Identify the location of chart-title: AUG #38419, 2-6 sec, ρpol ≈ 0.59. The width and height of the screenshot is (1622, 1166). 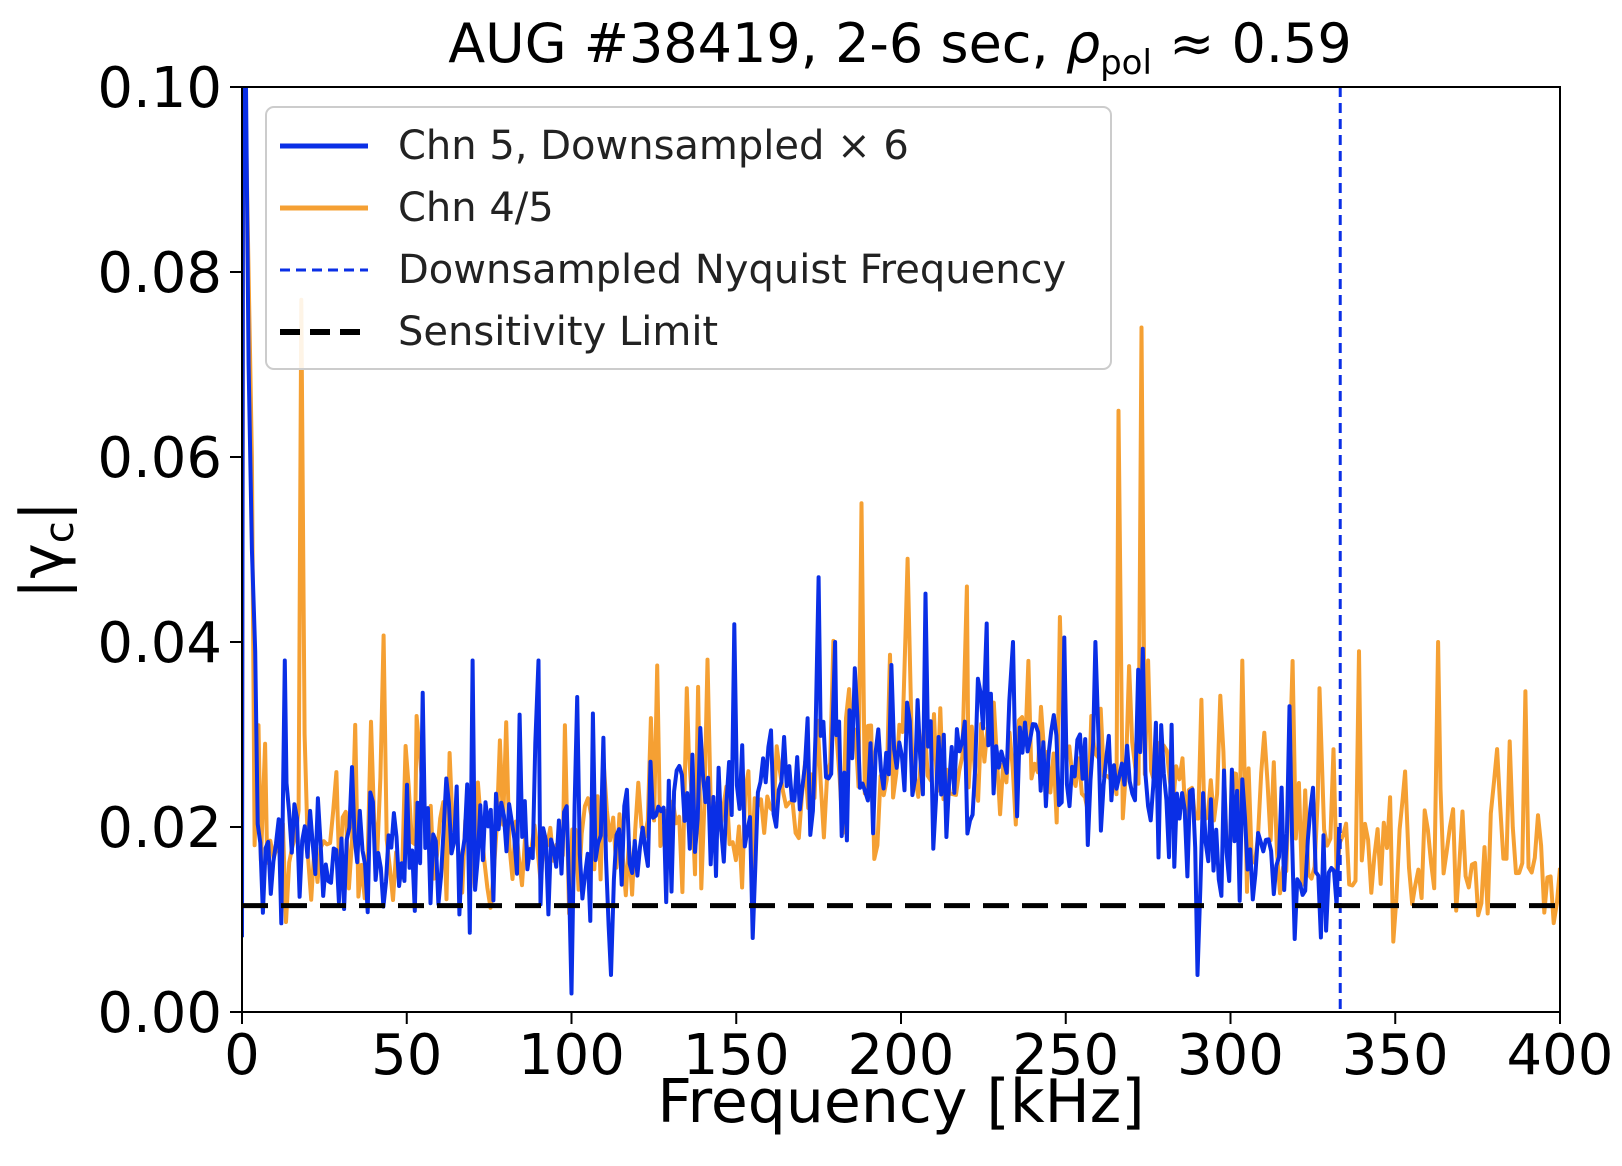
(900, 47).